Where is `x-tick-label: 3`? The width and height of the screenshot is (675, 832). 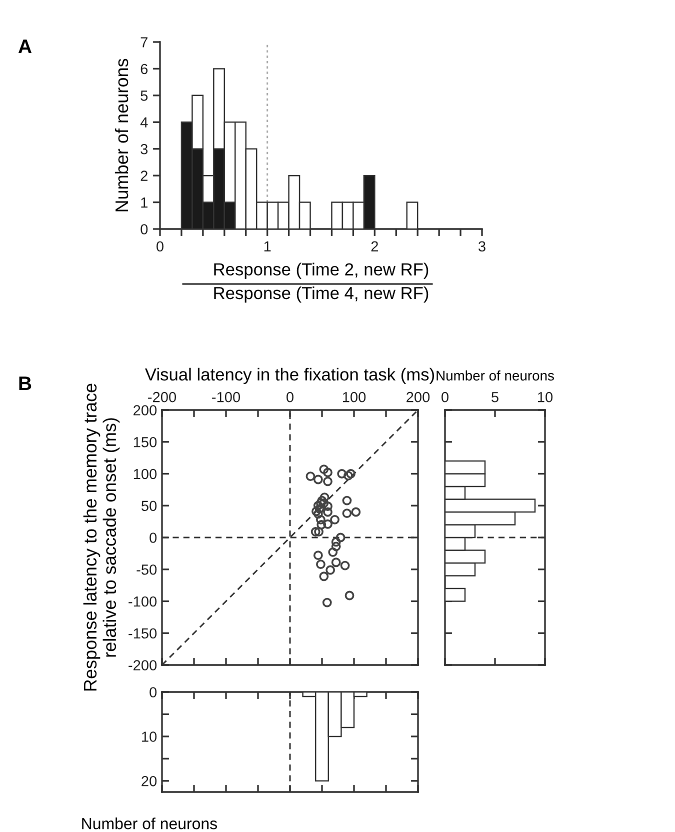 x-tick-label: 3 is located at coordinates (482, 246).